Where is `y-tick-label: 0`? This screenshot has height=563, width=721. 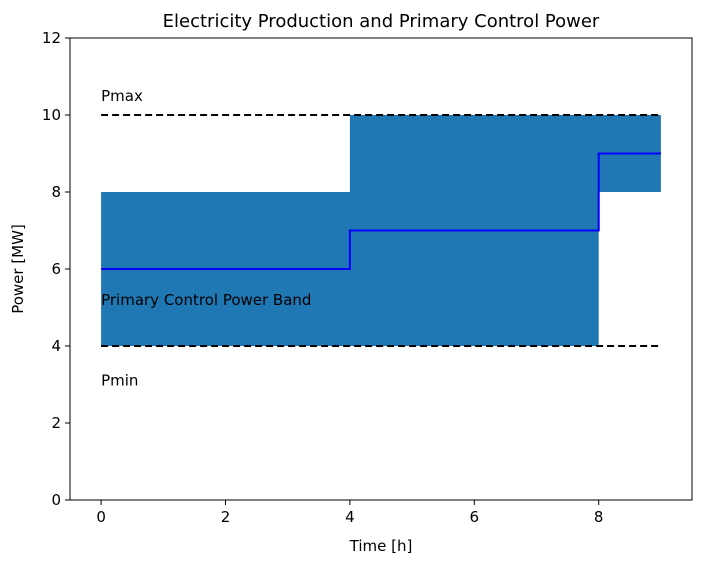 y-tick-label: 0 is located at coordinates (56, 500).